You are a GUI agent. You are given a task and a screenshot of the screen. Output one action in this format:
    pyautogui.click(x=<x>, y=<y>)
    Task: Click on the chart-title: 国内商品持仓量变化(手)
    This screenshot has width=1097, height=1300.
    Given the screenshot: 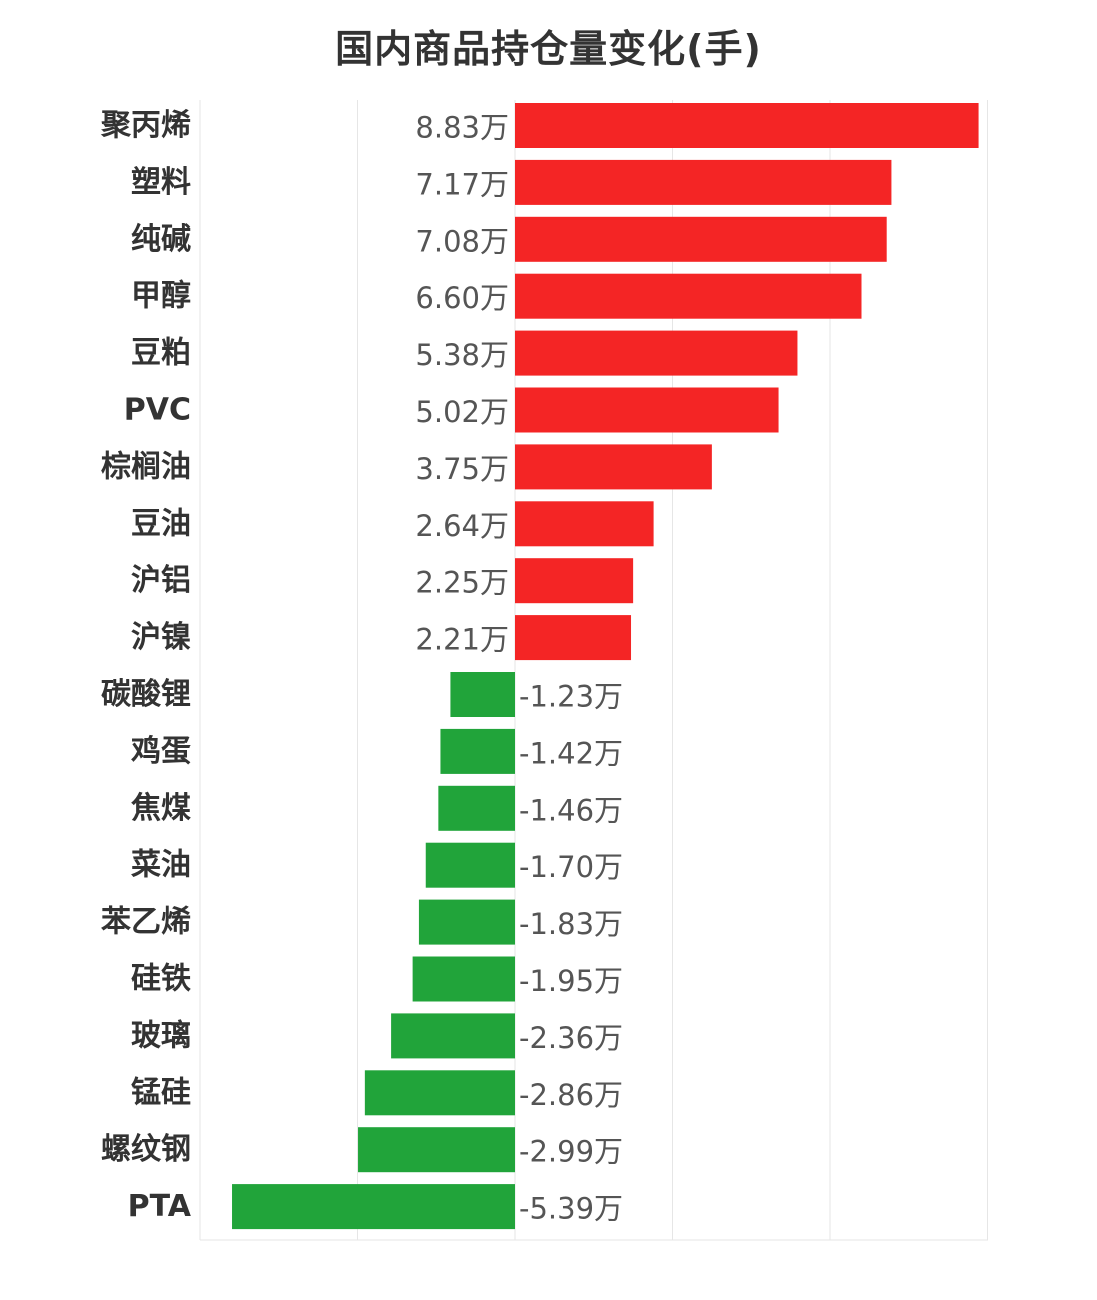 What is the action you would take?
    pyautogui.click(x=548, y=49)
    